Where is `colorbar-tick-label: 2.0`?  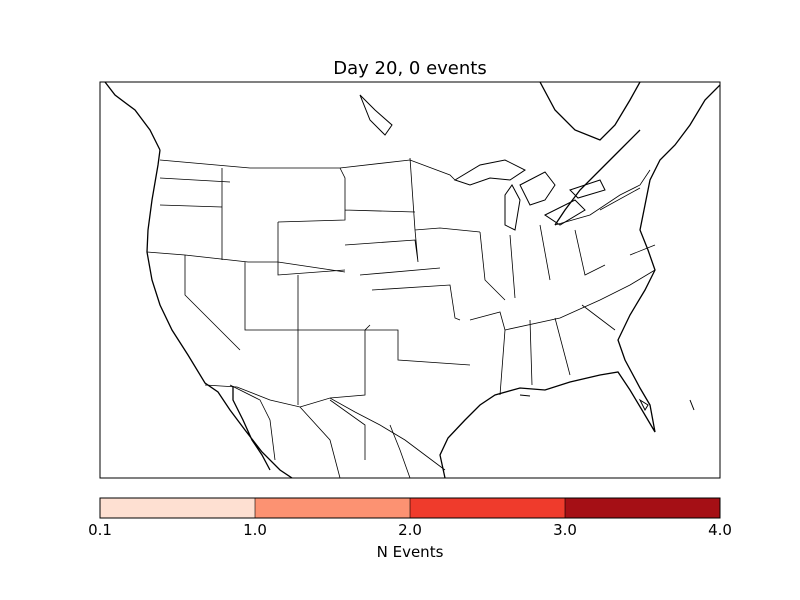
colorbar-tick-label: 2.0 is located at coordinates (410, 530).